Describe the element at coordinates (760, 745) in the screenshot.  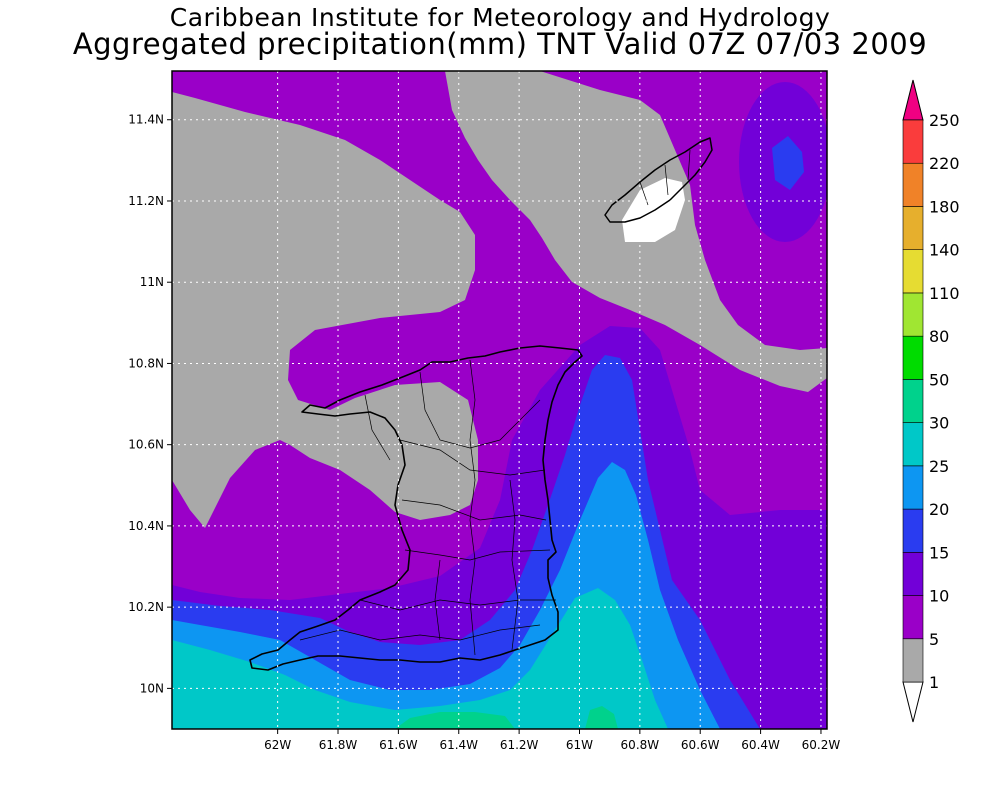
I see `lon-tick-label: 60.4W` at that location.